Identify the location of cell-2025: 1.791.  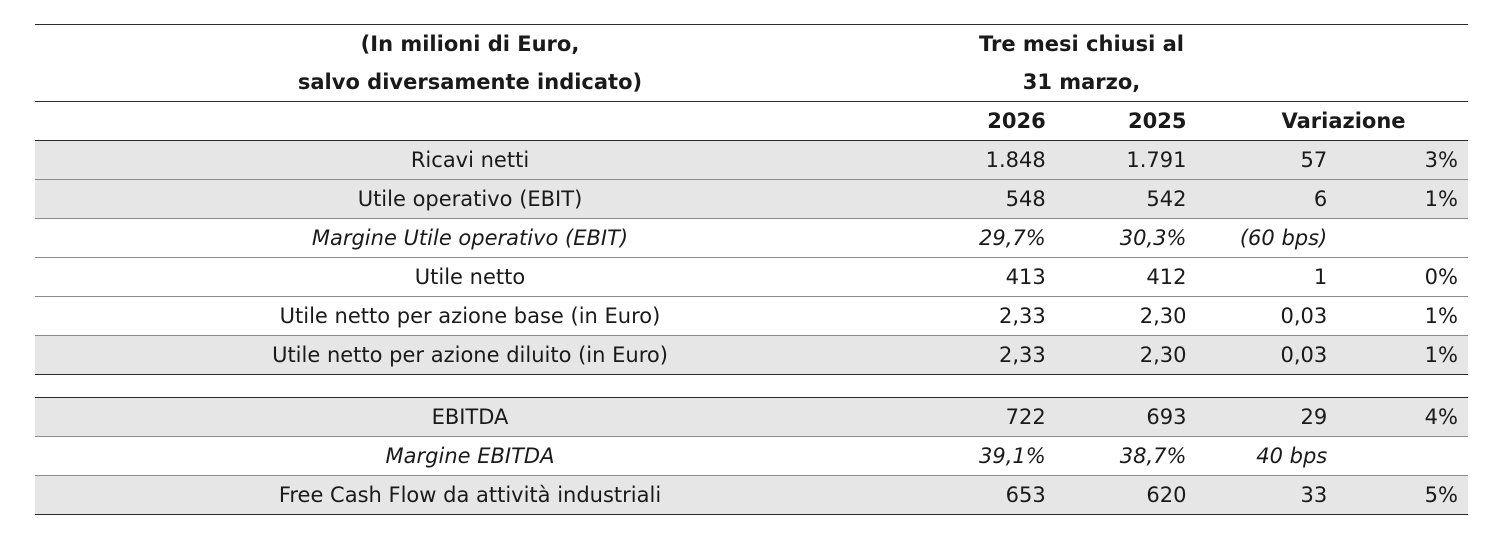
(1116, 160).